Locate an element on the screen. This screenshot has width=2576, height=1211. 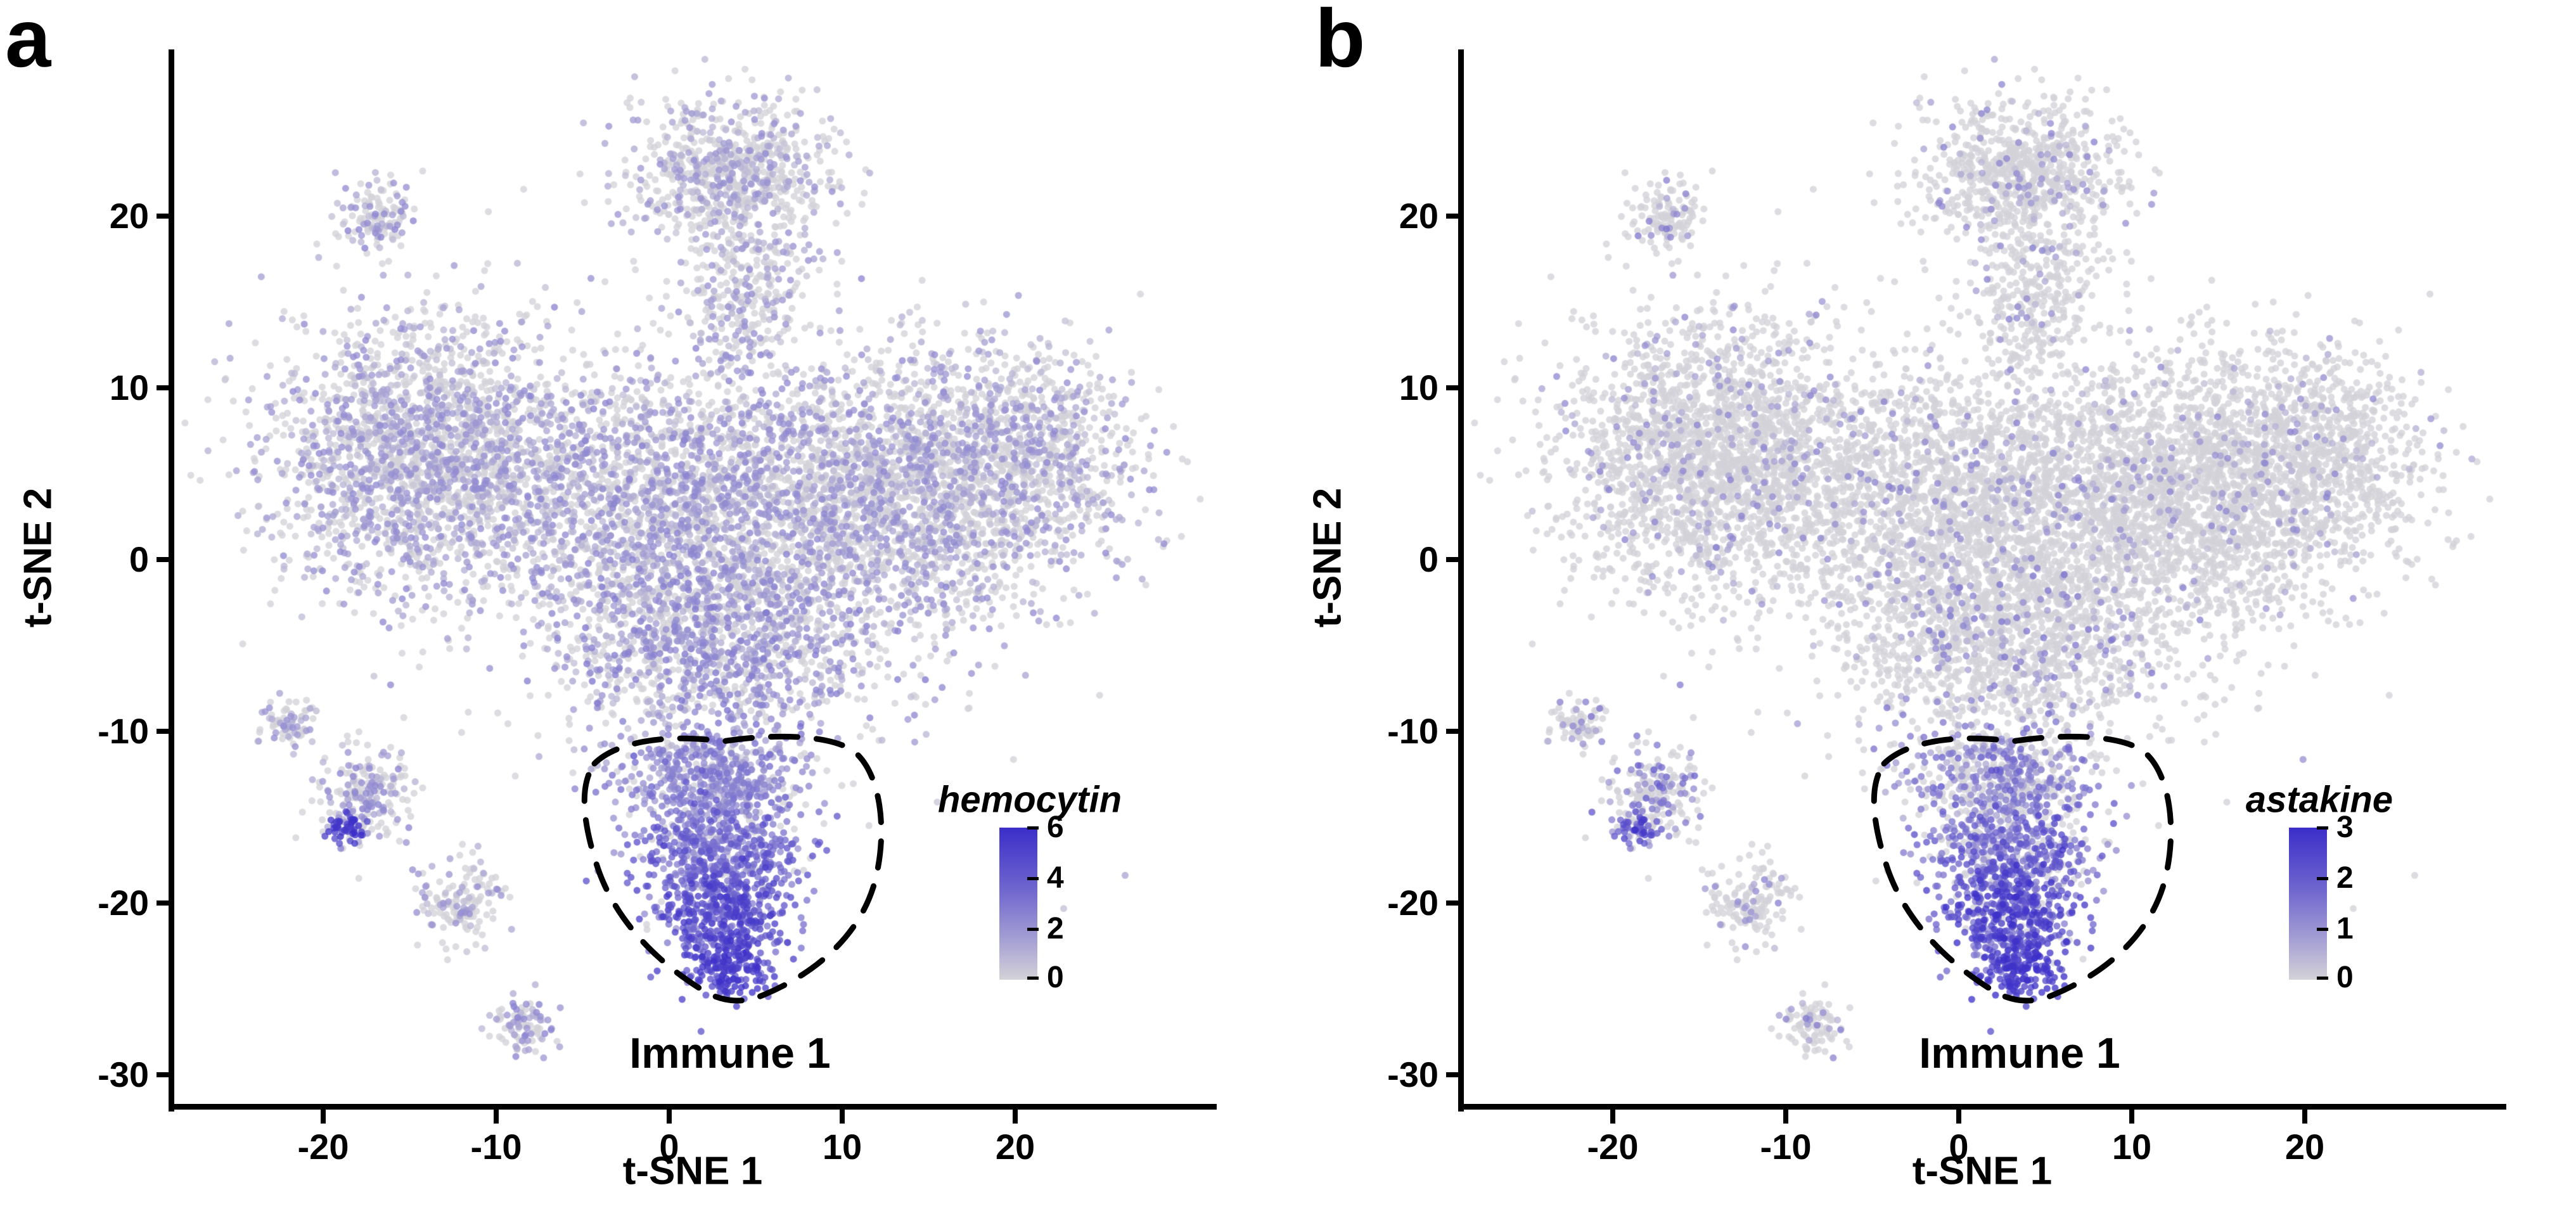
legend-tick-label: 4 is located at coordinates (1055, 878).